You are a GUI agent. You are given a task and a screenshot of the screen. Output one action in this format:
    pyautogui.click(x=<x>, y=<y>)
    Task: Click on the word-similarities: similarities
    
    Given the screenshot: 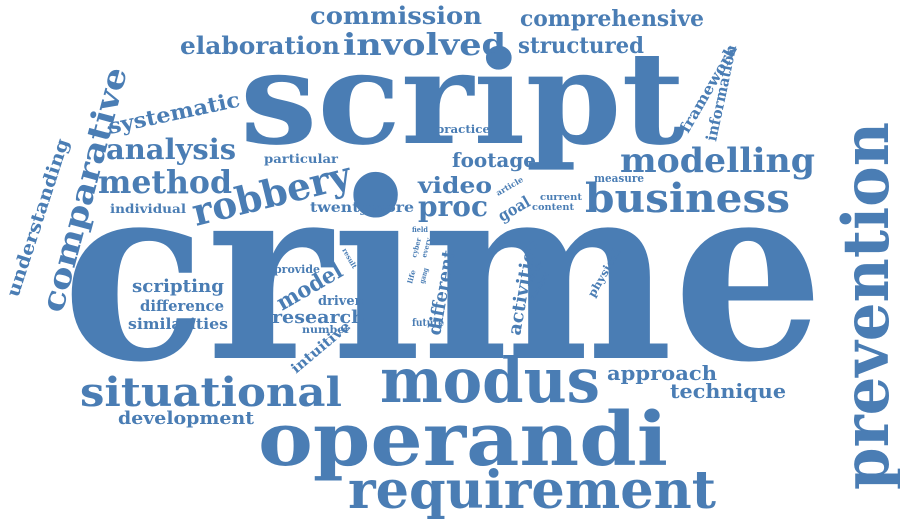 What is the action you would take?
    pyautogui.click(x=178, y=324)
    